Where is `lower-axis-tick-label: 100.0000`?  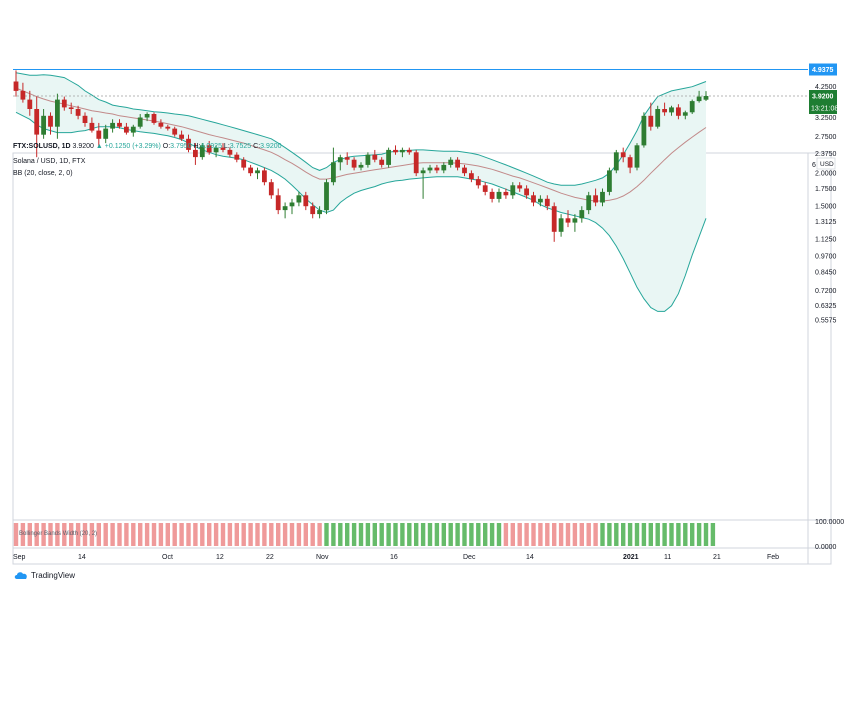 lower-axis-tick-label: 100.0000 is located at coordinates (829, 522).